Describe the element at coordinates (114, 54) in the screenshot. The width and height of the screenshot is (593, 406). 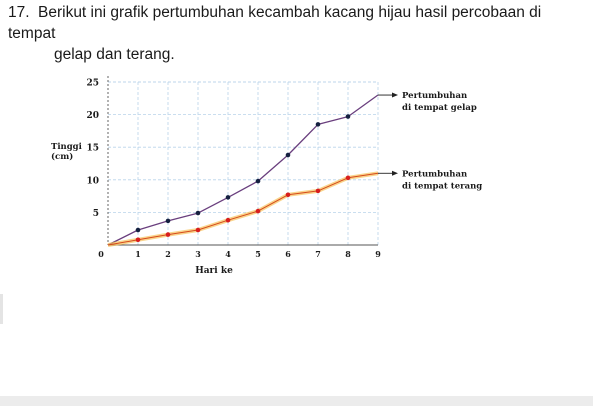
I see `question-line-2: gelap dan terang.` at that location.